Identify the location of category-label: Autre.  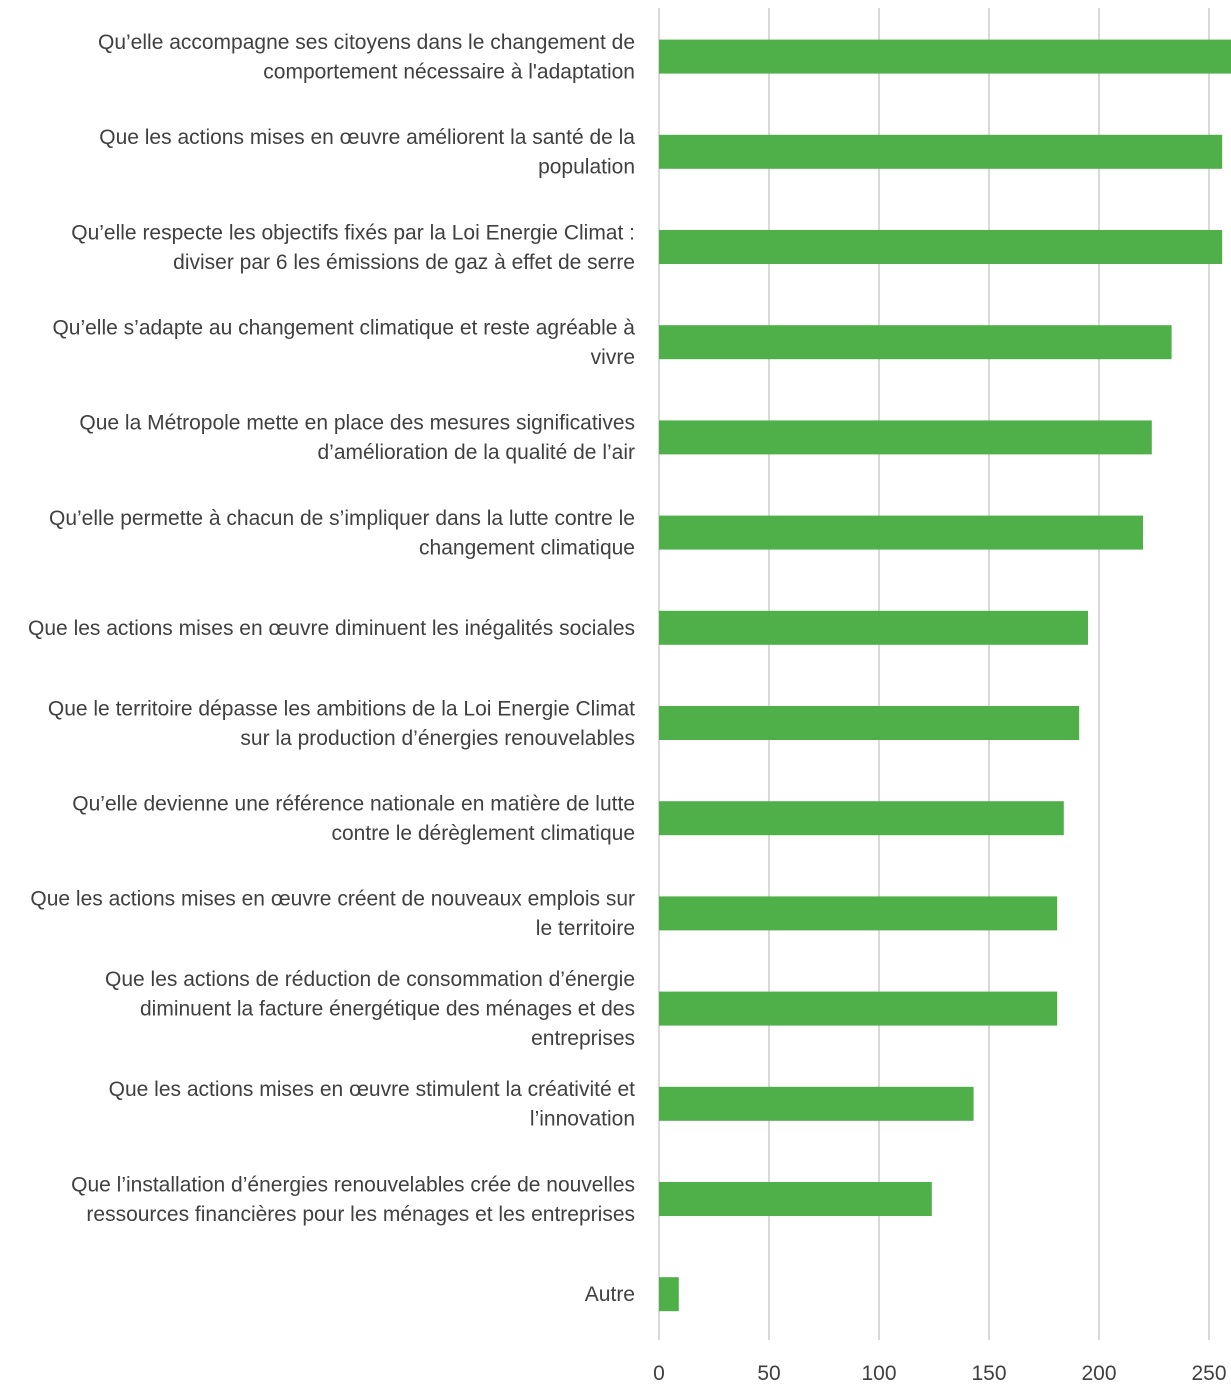
(610, 1294).